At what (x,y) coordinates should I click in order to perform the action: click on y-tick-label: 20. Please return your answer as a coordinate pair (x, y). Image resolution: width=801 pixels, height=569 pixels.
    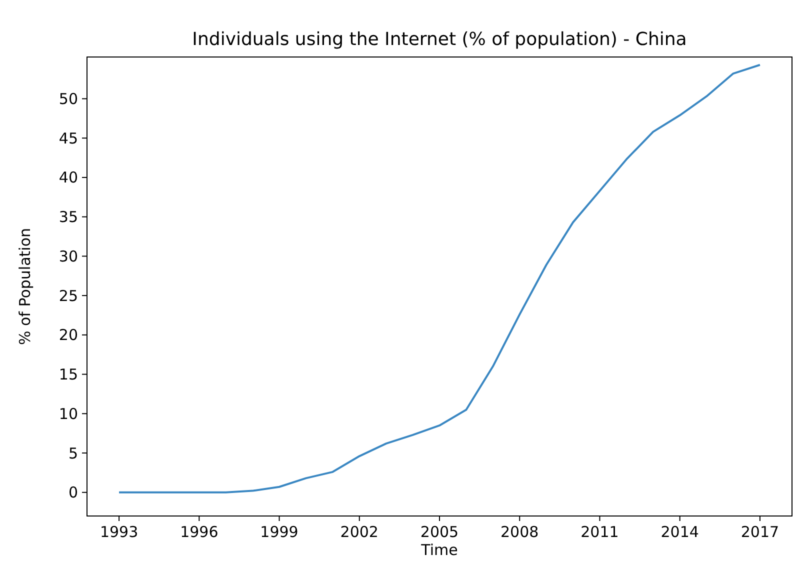
    Looking at the image, I should click on (68, 335).